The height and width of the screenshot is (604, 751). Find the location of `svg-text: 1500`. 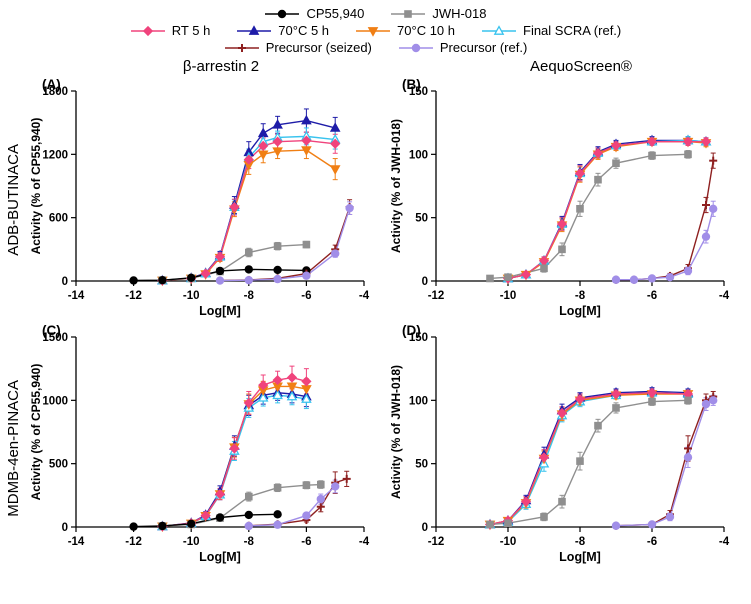

svg-text: 1500 is located at coordinates (55, 338).